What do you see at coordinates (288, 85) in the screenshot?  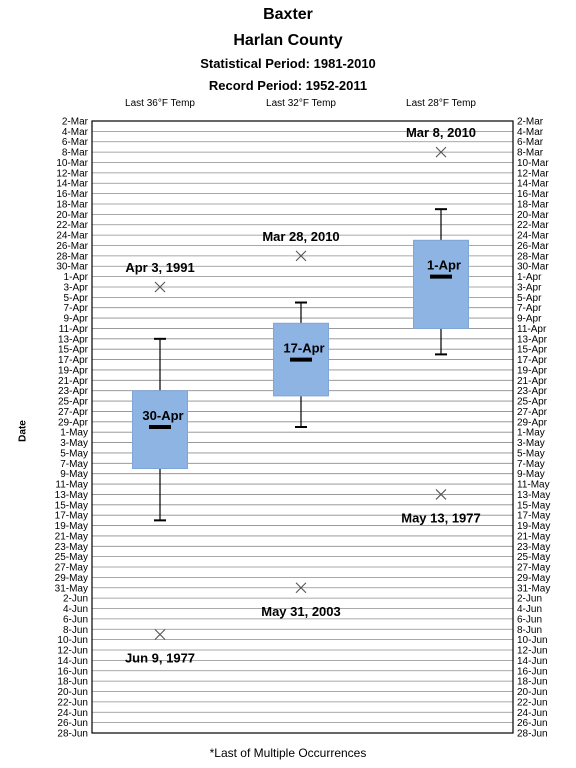 I see `record-period: Record Period: 1952-2011` at bounding box center [288, 85].